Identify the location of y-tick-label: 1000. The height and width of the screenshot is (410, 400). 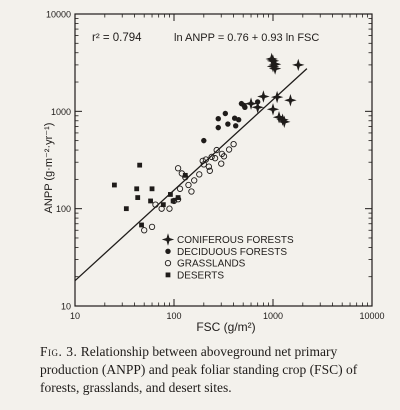
(61, 112).